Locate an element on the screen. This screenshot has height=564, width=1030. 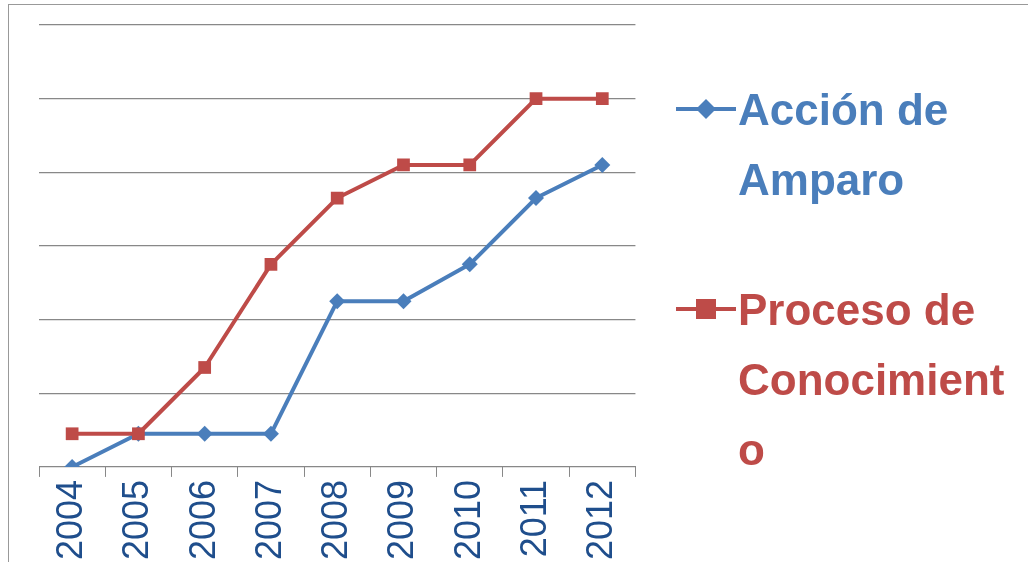
x-tick-label: 2008 is located at coordinates (335, 520).